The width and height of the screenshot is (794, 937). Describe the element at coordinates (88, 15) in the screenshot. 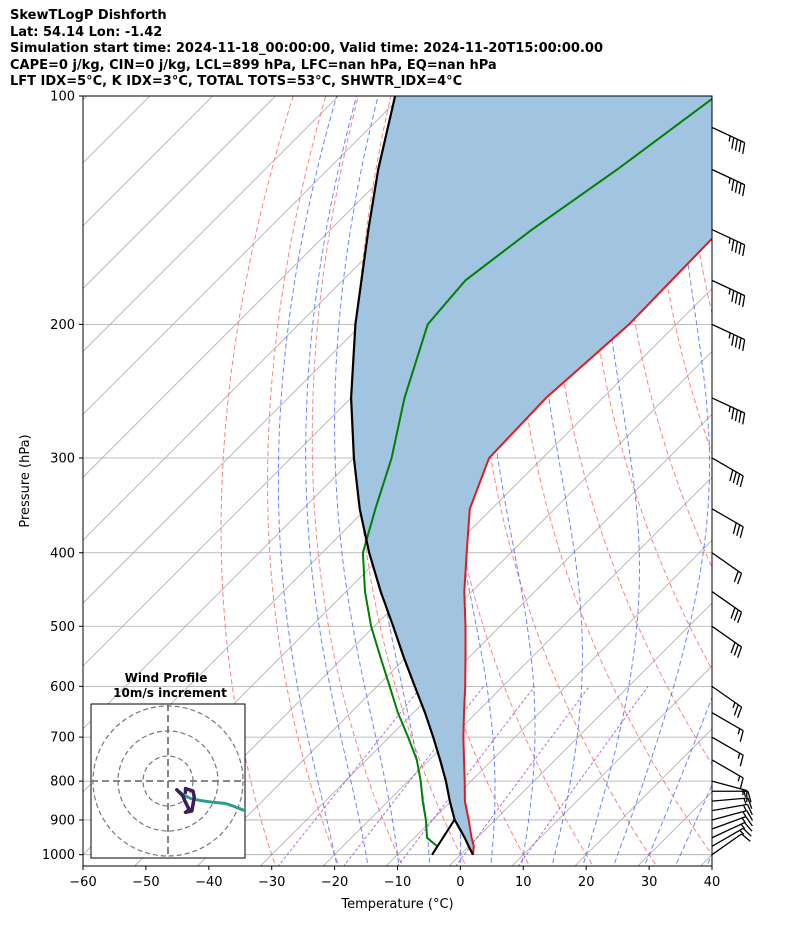

I see `chart-title: SkewTLogP Dishforth` at that location.